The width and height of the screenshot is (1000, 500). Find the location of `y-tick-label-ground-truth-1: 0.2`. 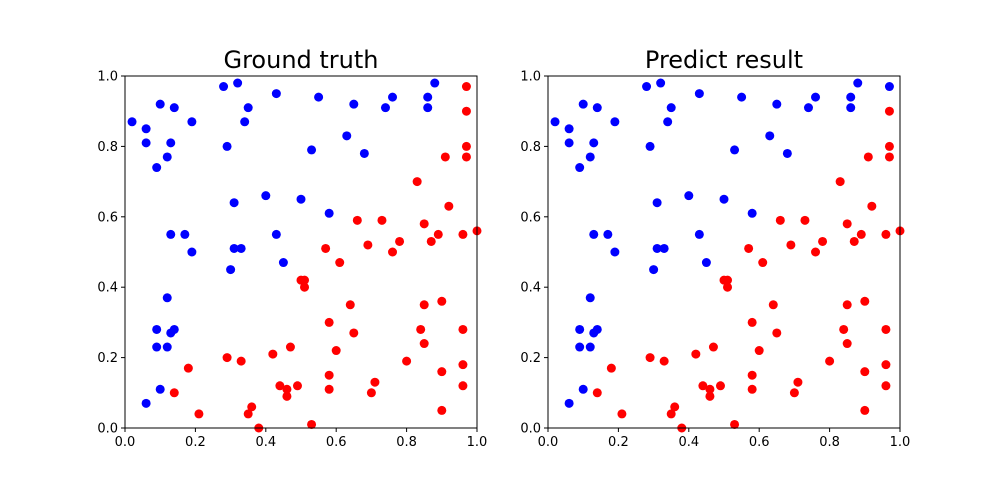

y-tick-label-ground-truth-1: 0.2 is located at coordinates (107, 358).